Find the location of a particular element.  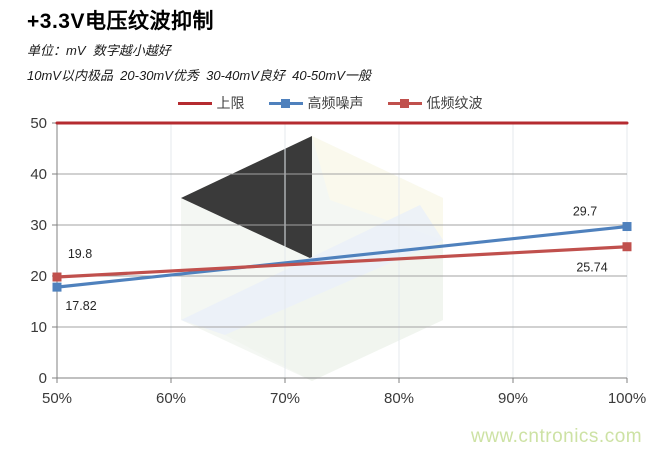

series-line-高频噪声 is located at coordinates (342, 256).